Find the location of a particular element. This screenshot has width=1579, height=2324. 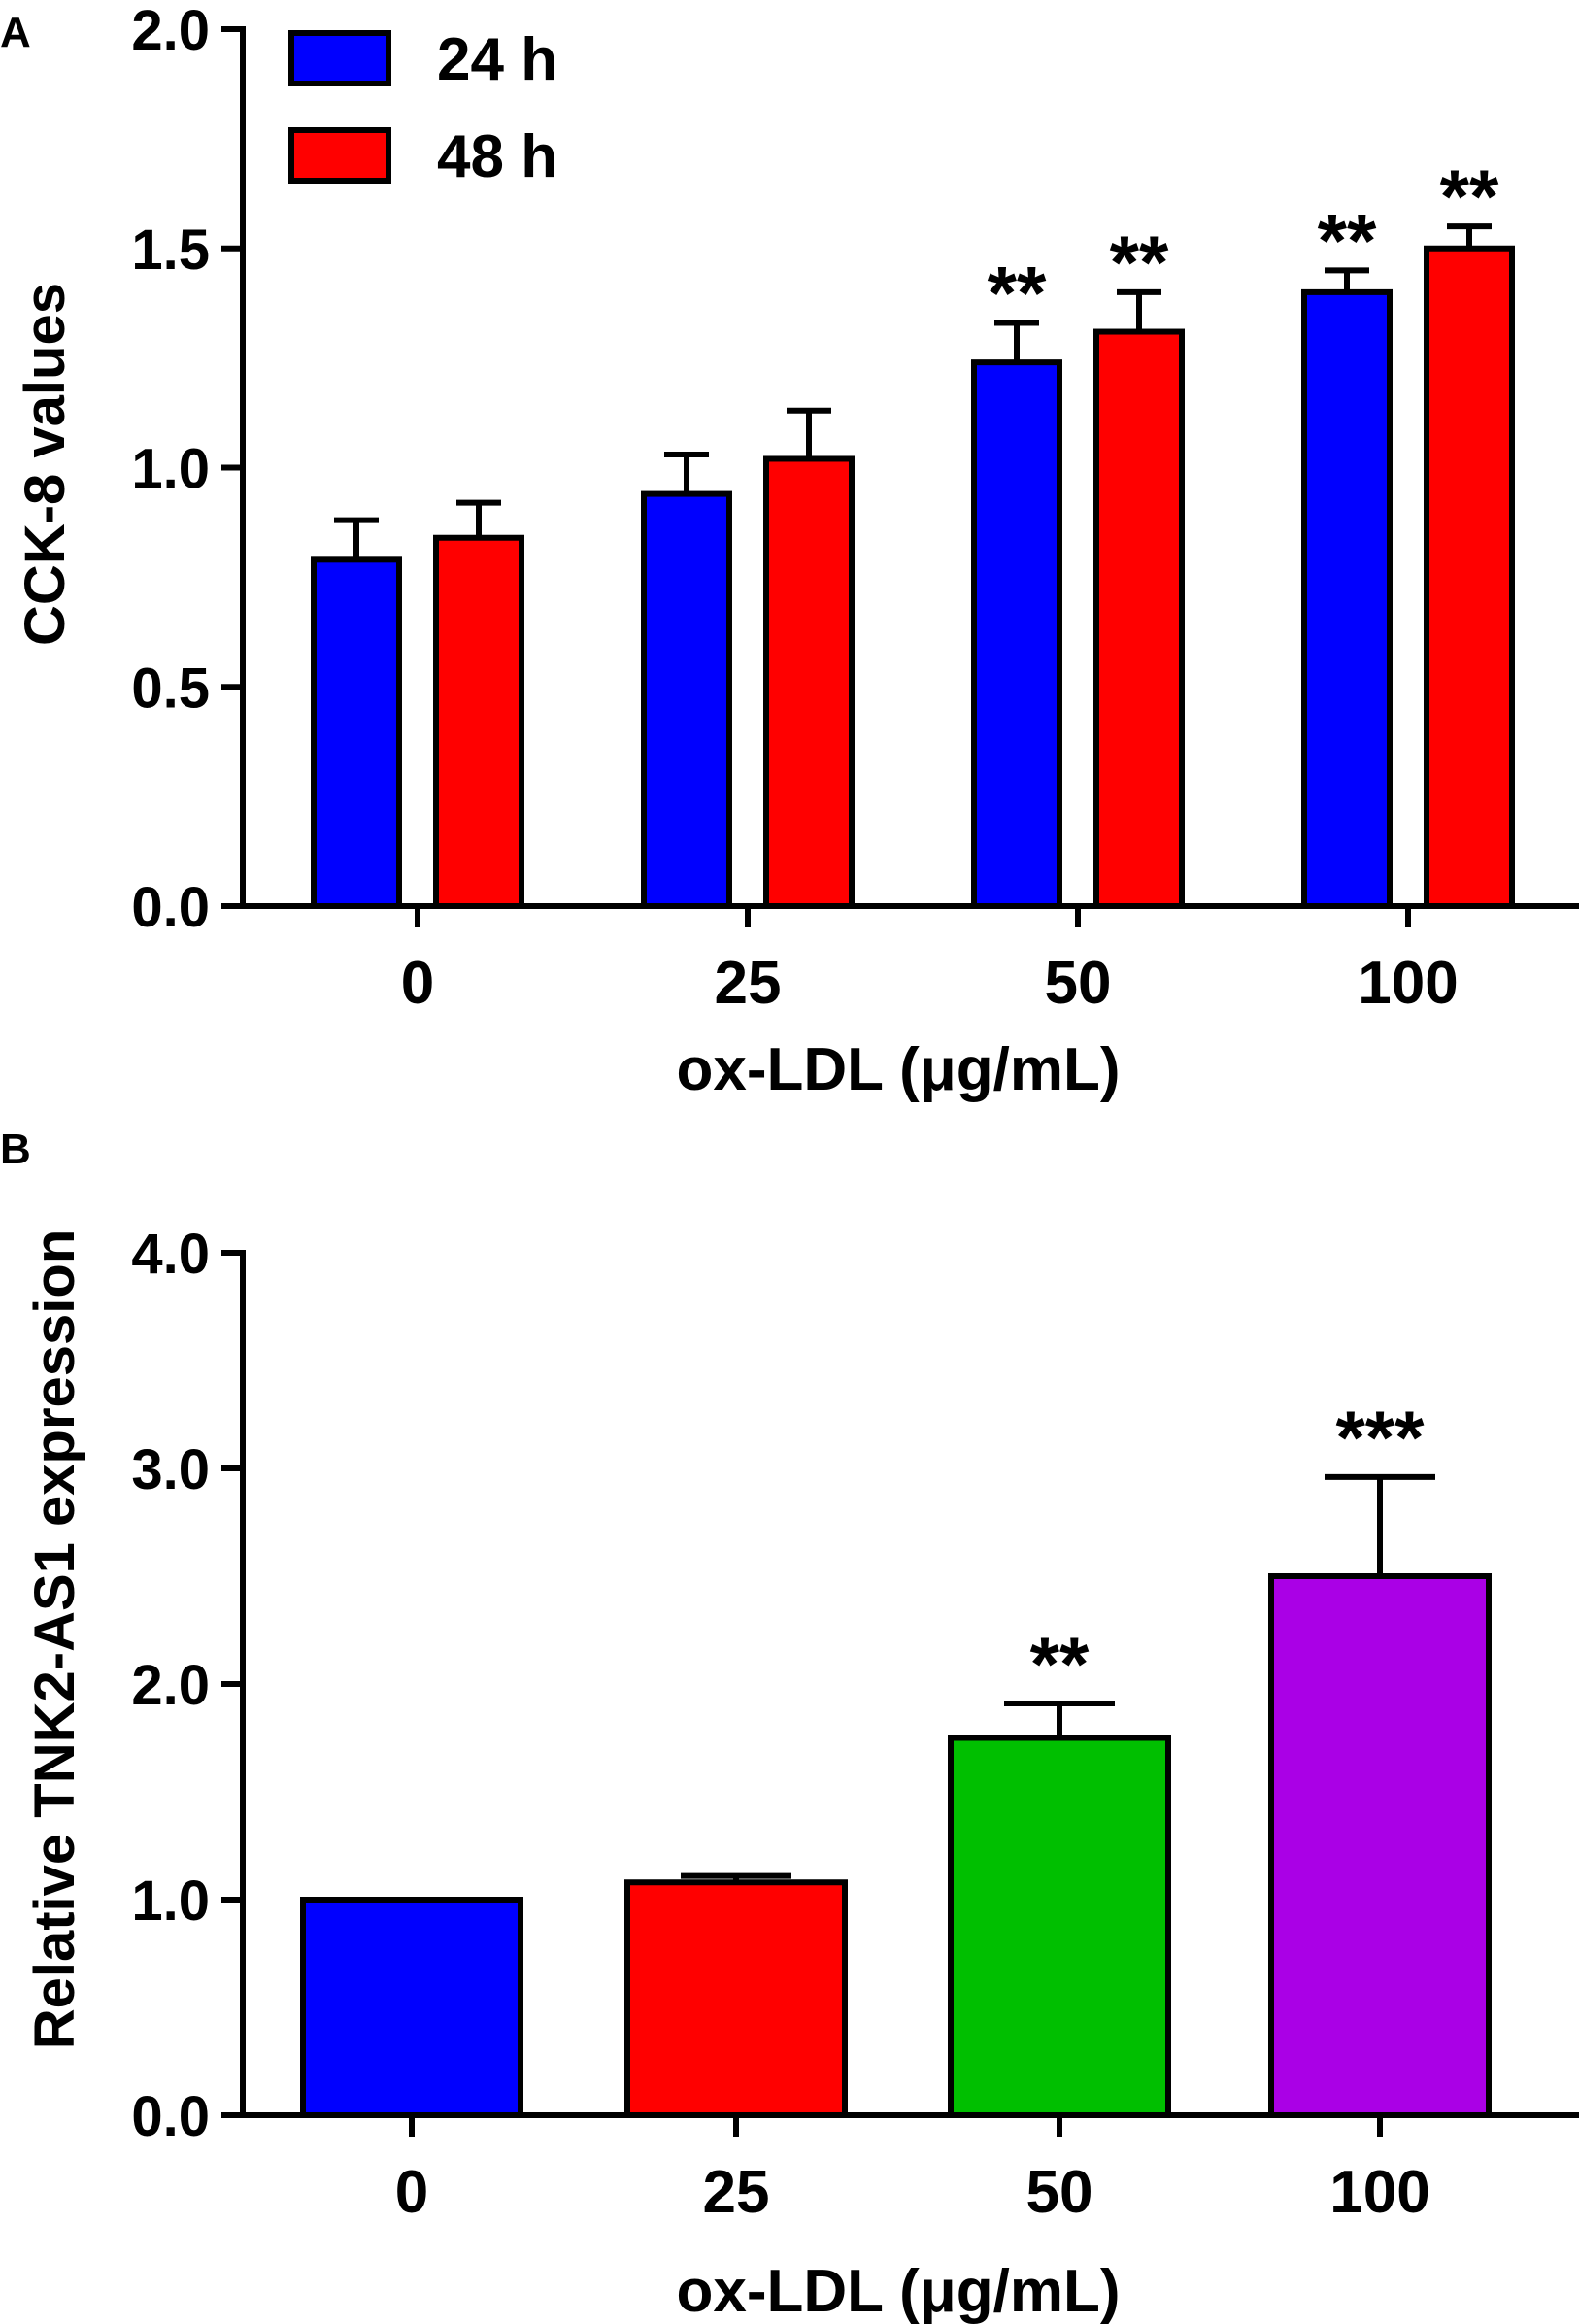

panel-a-x-axis-label: ox-LDL (μg/mL) is located at coordinates (899, 1069).